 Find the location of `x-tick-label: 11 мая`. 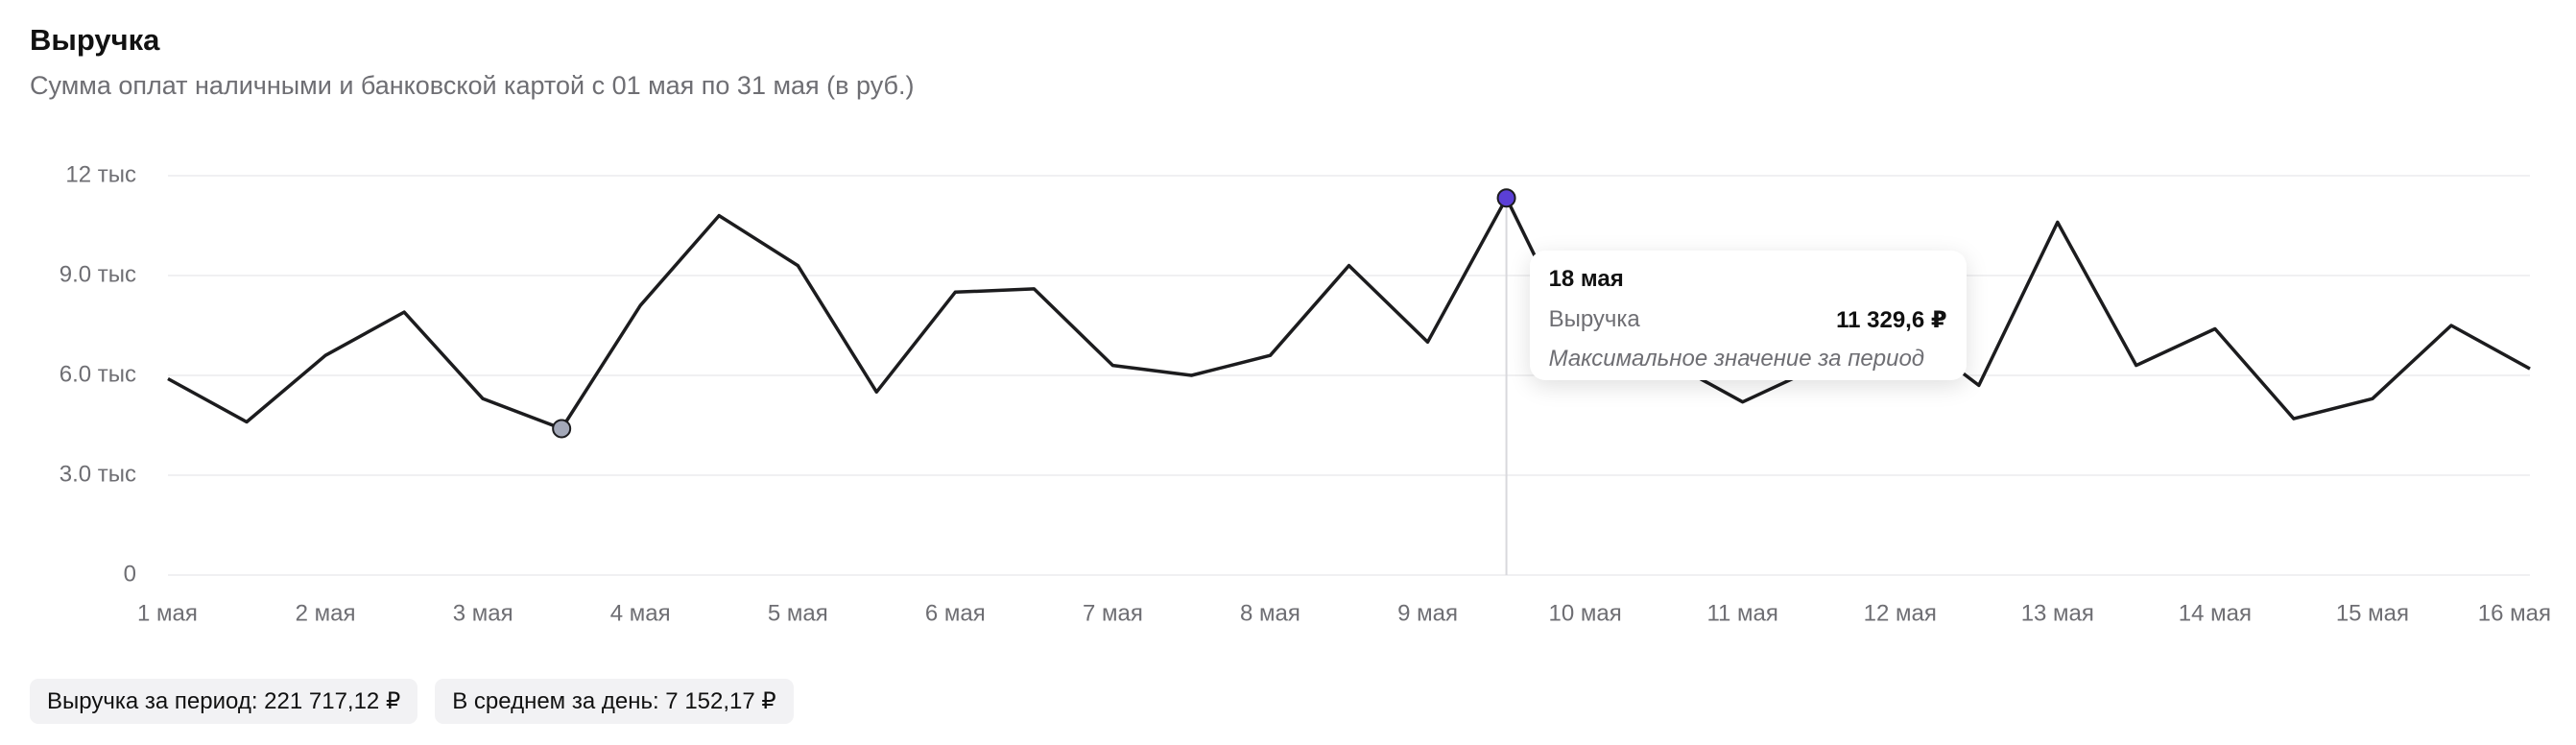

x-tick-label: 11 мая is located at coordinates (1741, 613).